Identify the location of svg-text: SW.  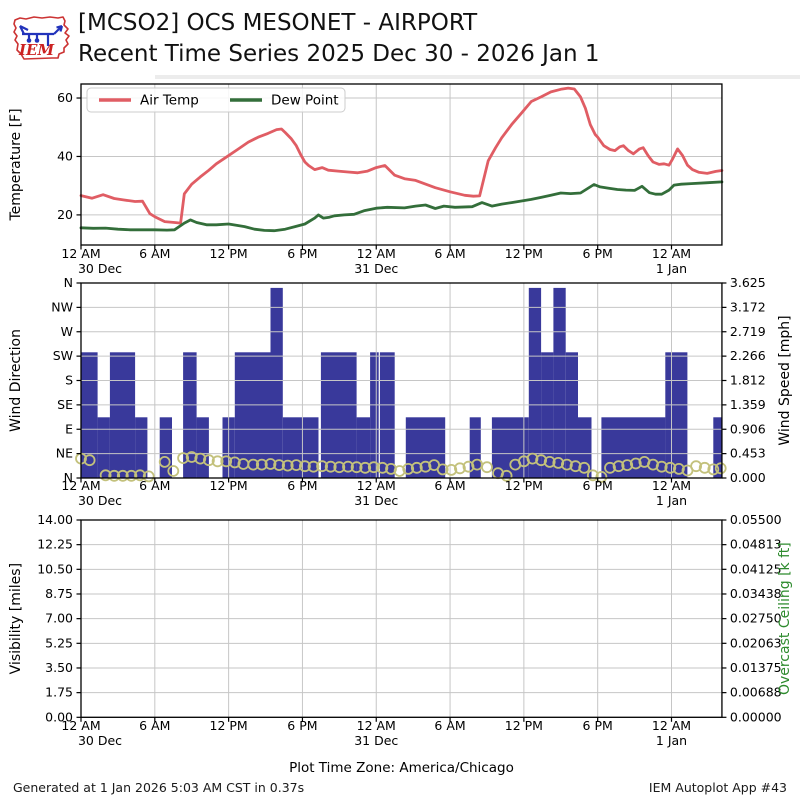
(63, 355).